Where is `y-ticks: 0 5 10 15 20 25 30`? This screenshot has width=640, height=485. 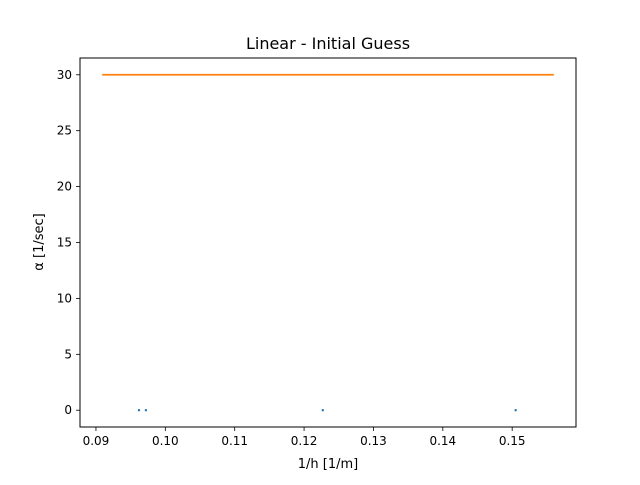 y-ticks: 0 5 10 15 20 25 30 is located at coordinates (68, 242).